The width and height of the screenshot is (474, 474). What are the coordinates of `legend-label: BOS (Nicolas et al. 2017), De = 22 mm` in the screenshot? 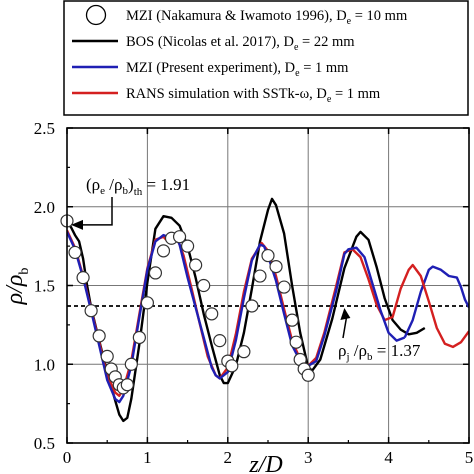 It's located at (240, 43).